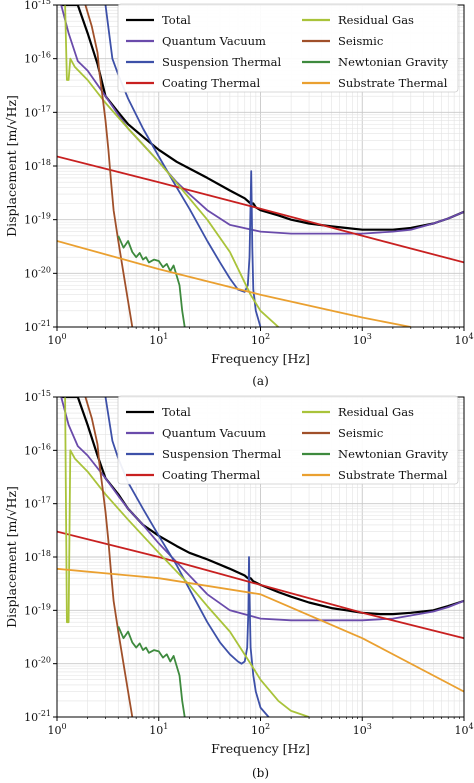  I want to click on panel-caption: (a), so click(260, 381).